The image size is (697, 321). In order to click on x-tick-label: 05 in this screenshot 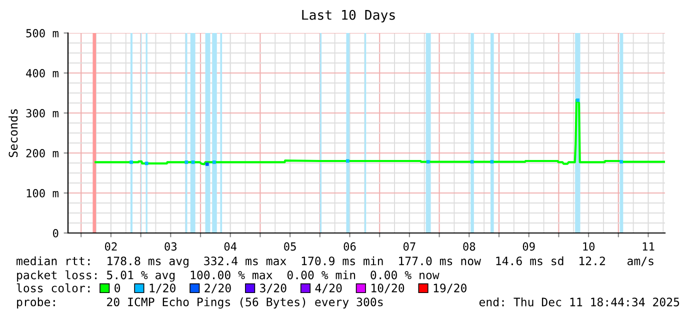, I will do `click(290, 246)`.